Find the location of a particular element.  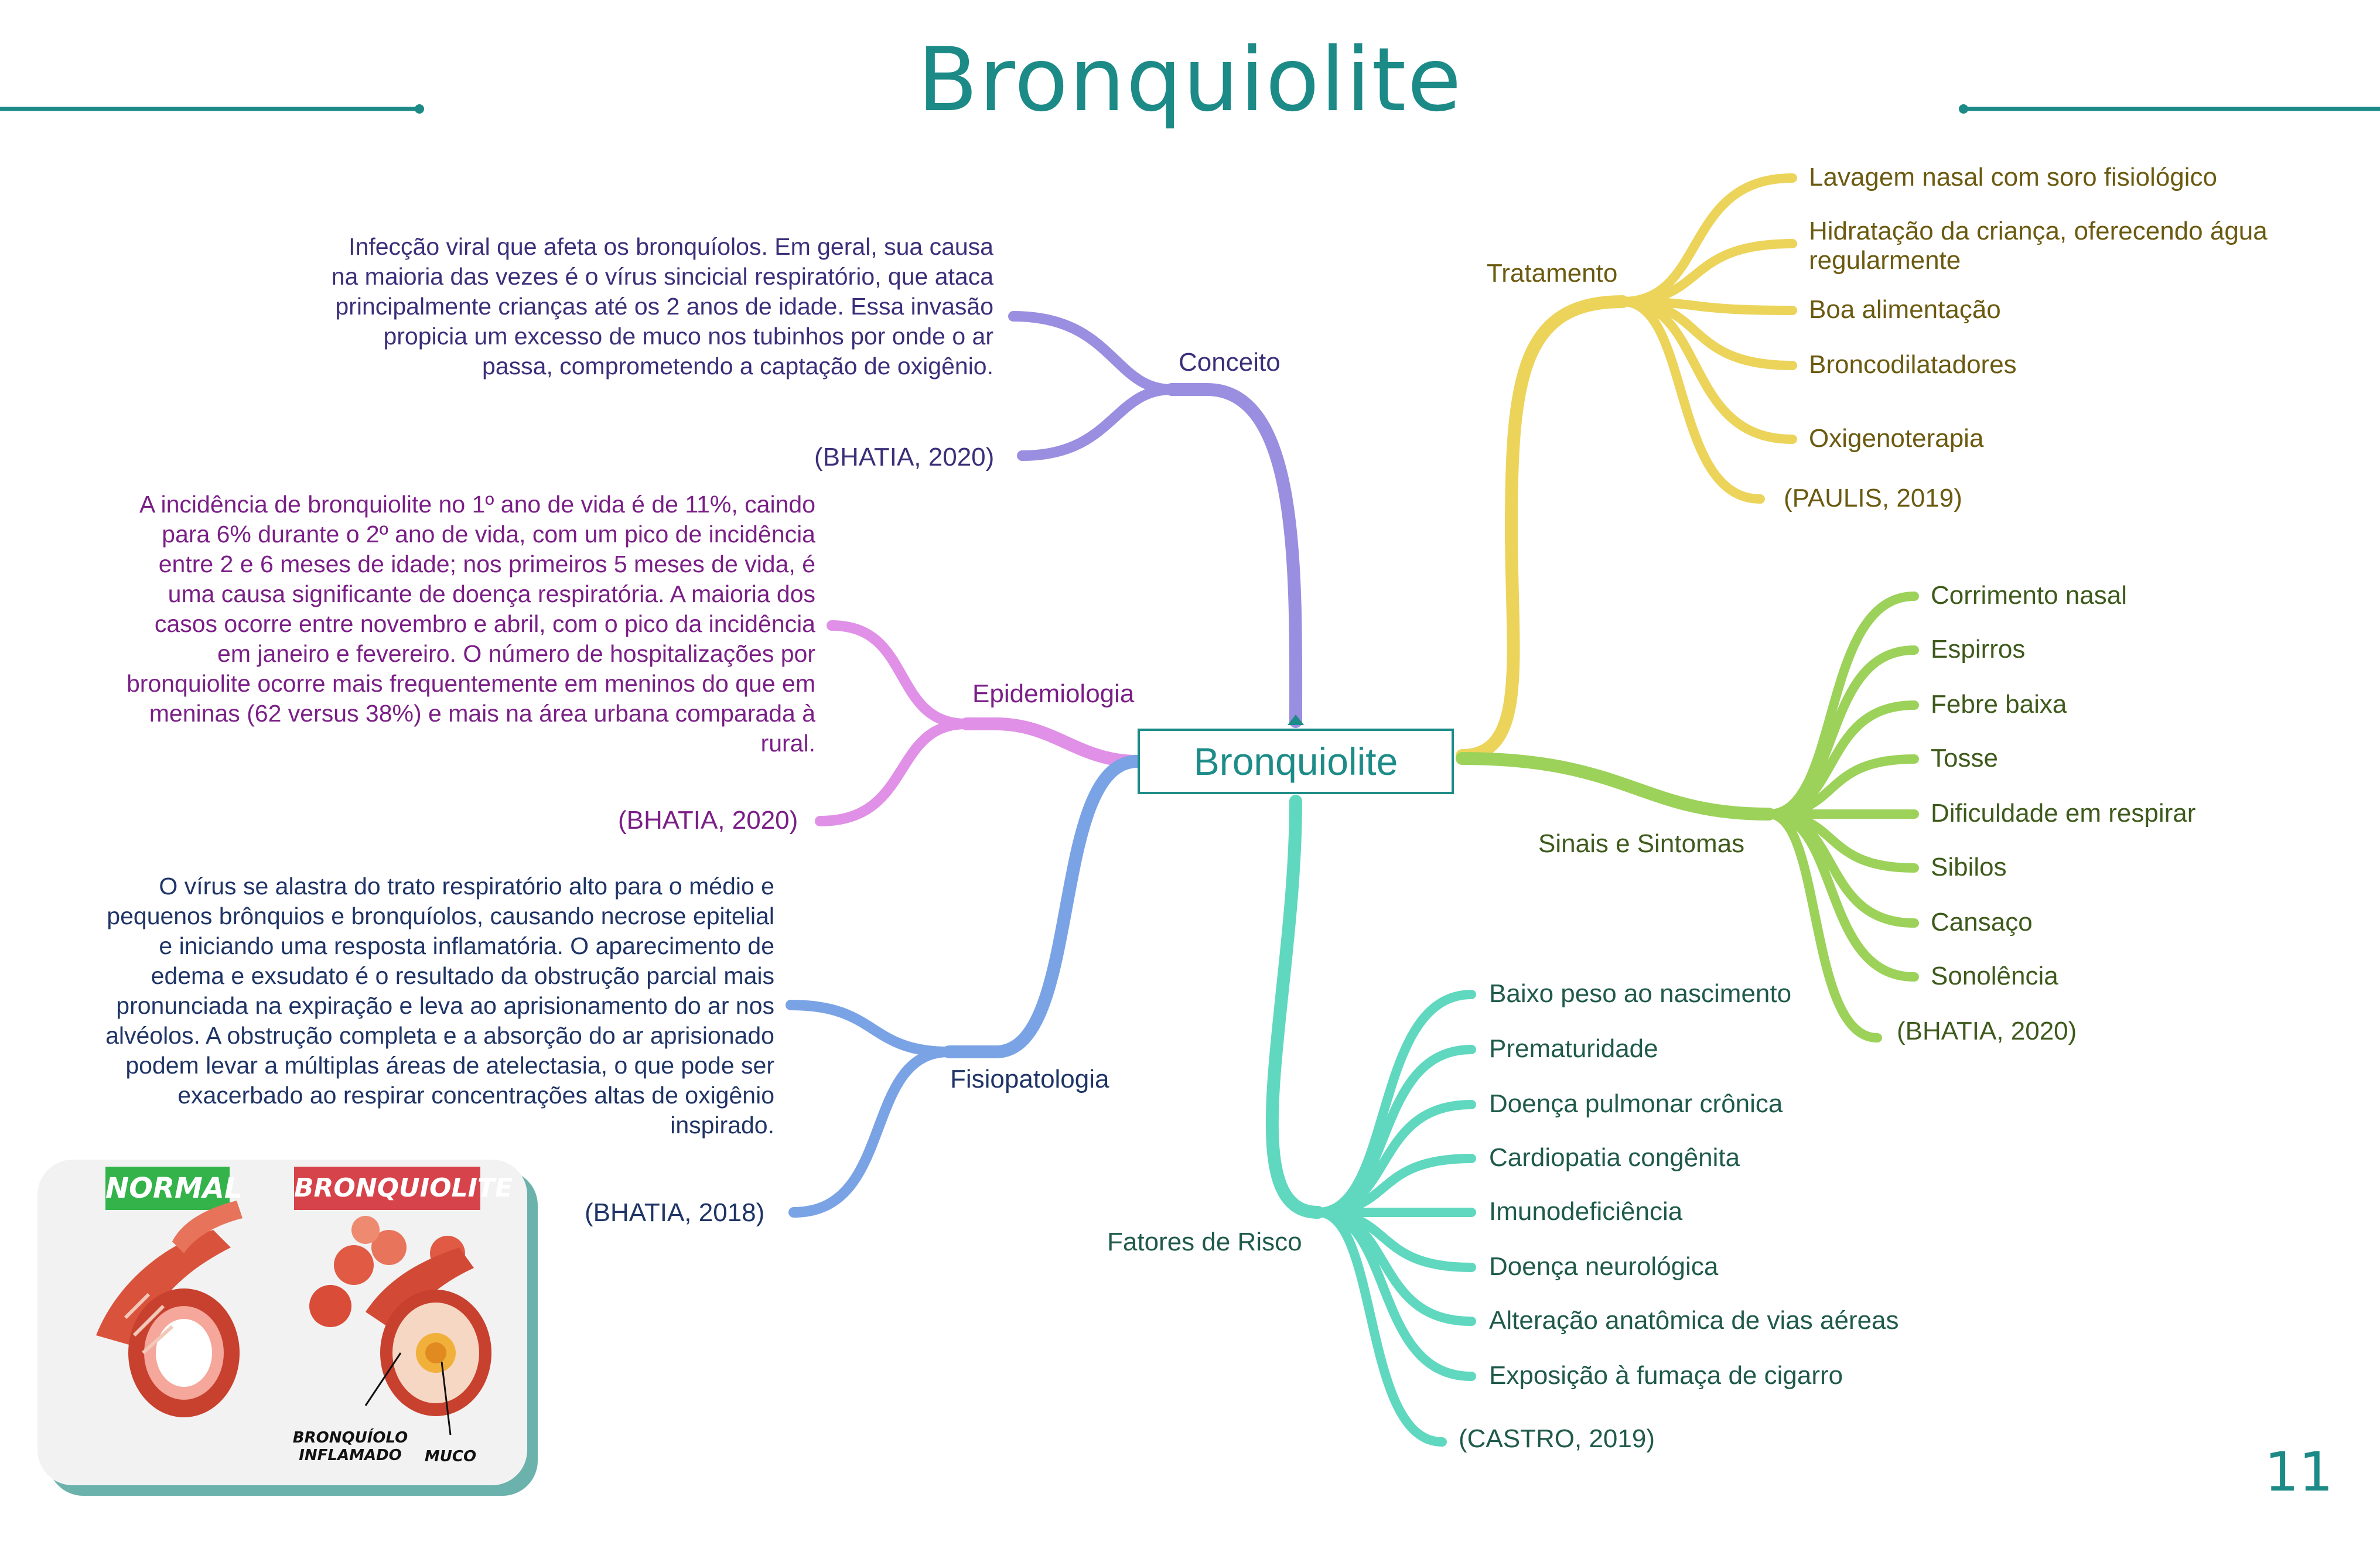

branch-sinais is located at coordinates (1615, 786).